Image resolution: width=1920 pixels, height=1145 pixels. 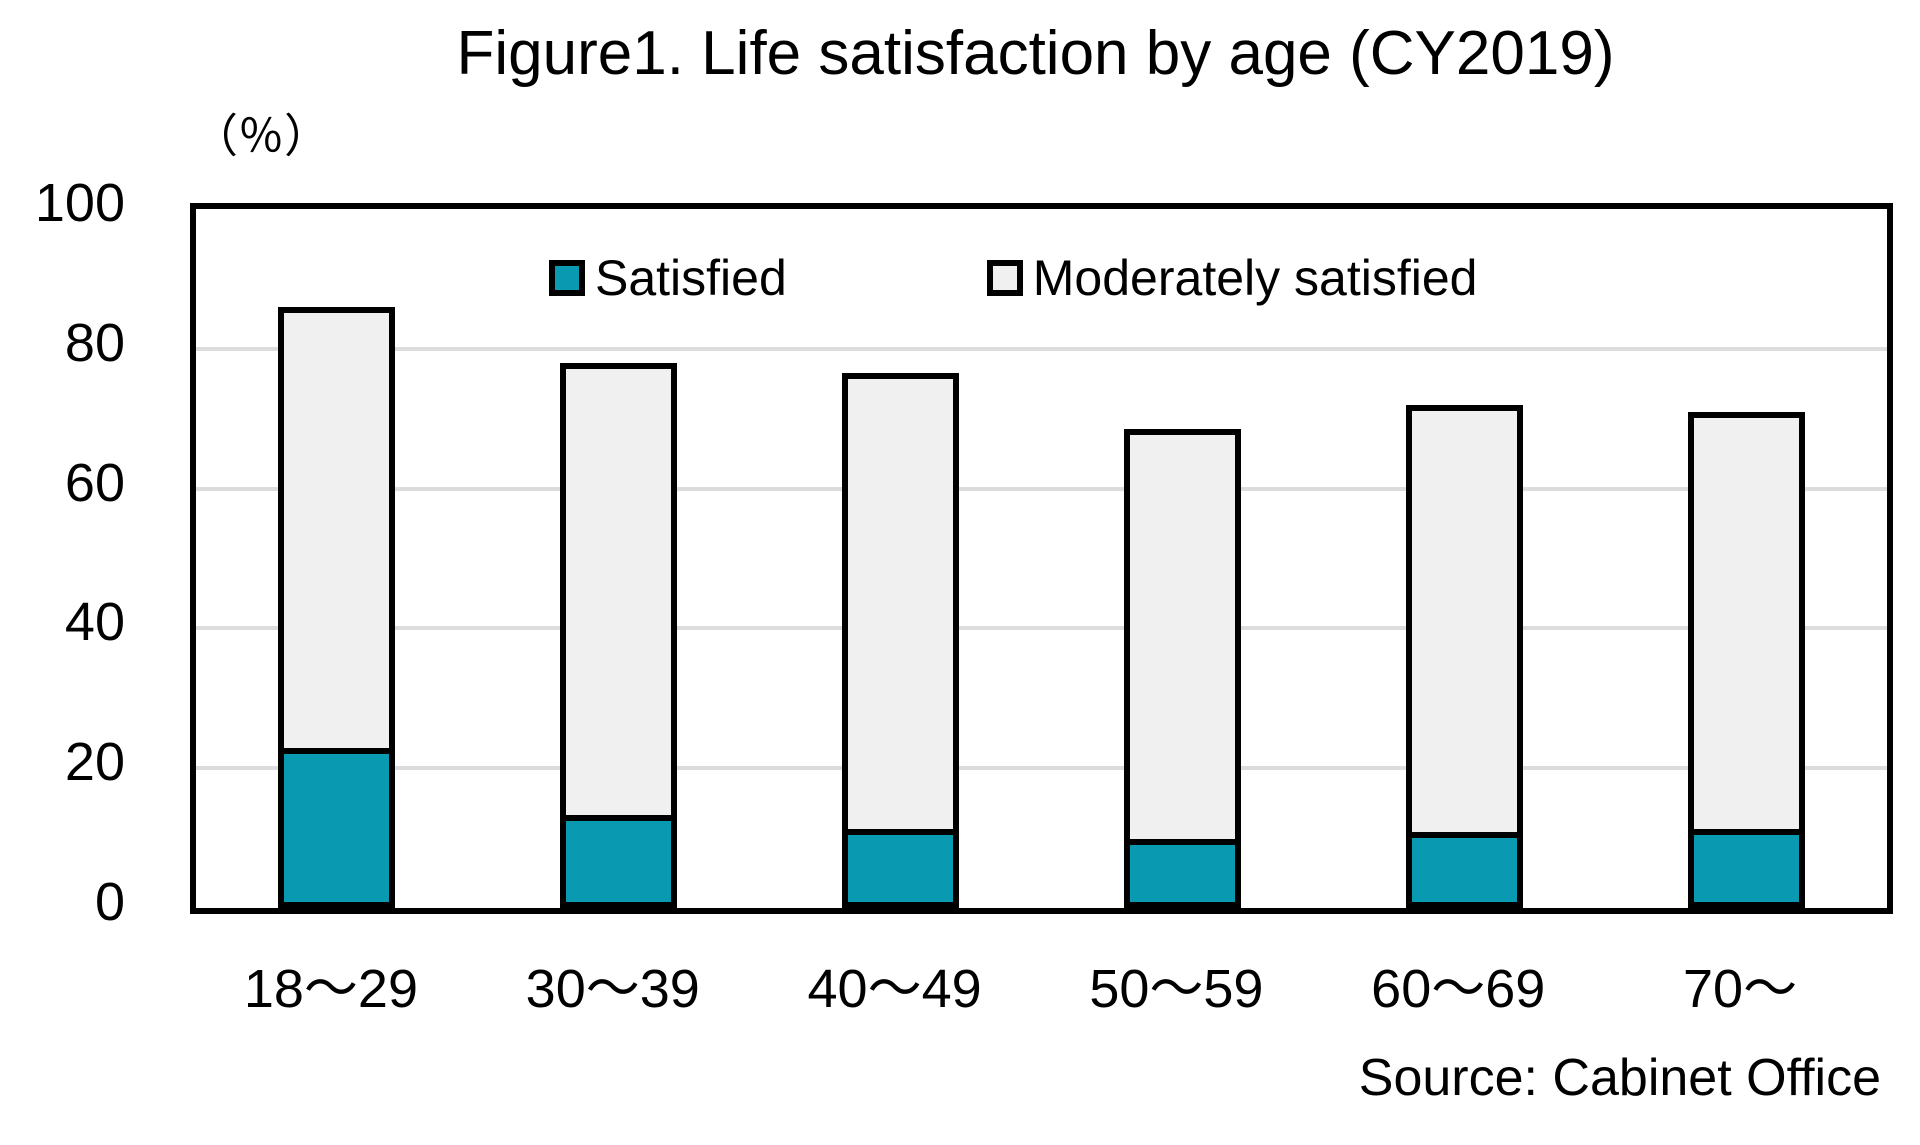 I want to click on x-axis-label-70〜: 70〜, so click(x=1740, y=989).